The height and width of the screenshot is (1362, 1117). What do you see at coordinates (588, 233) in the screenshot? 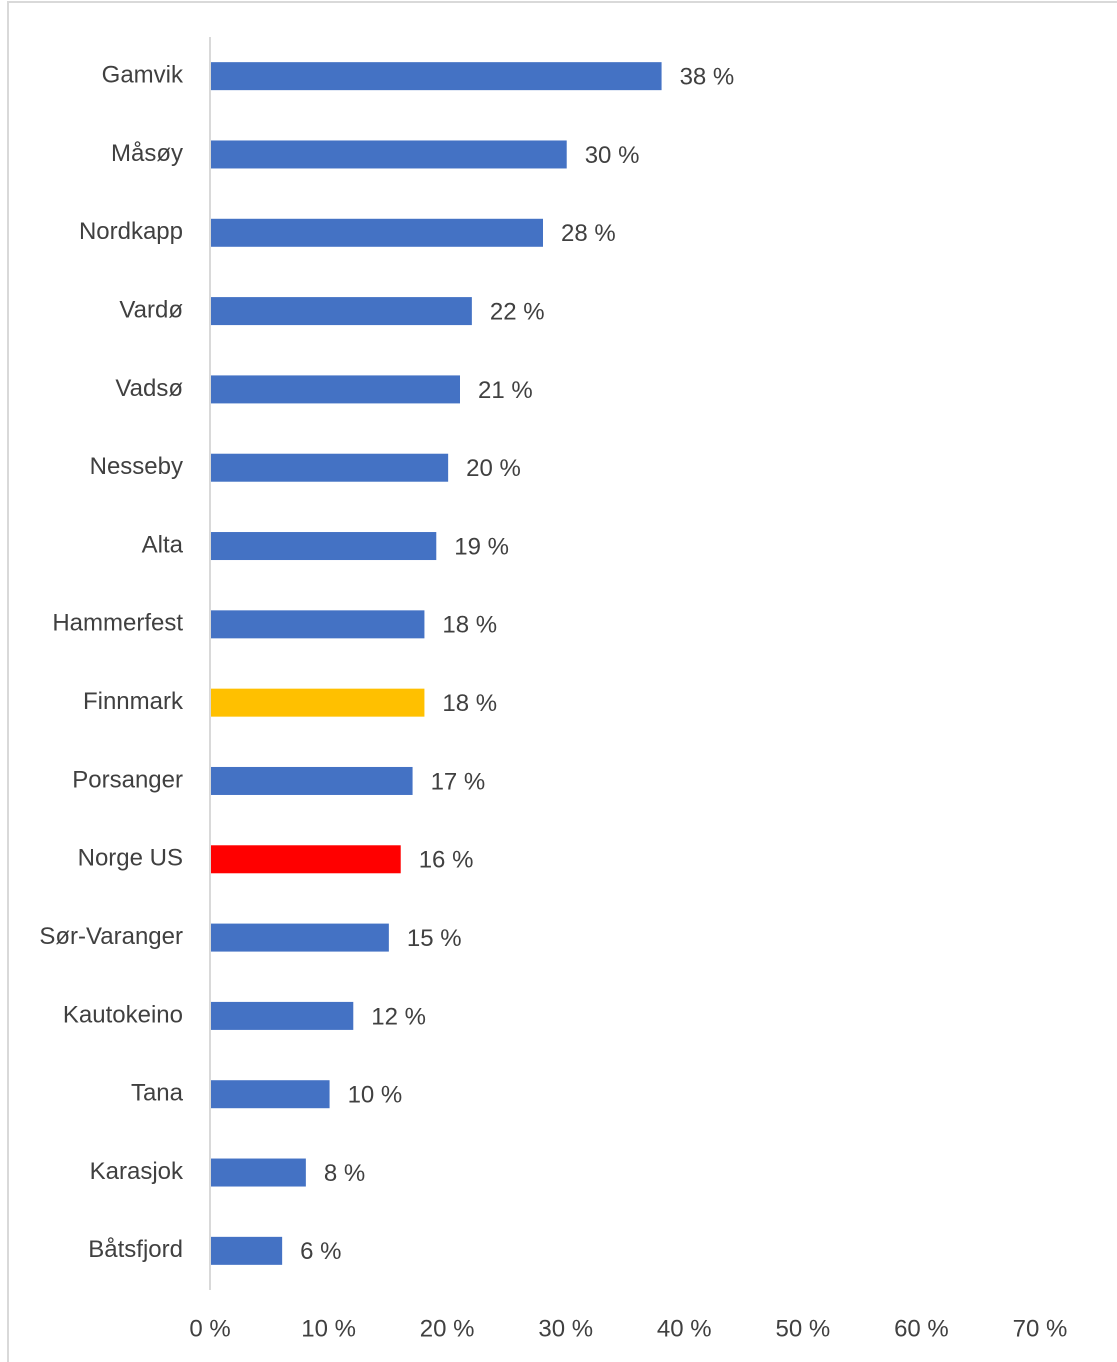
I see `value-label: 28 %` at bounding box center [588, 233].